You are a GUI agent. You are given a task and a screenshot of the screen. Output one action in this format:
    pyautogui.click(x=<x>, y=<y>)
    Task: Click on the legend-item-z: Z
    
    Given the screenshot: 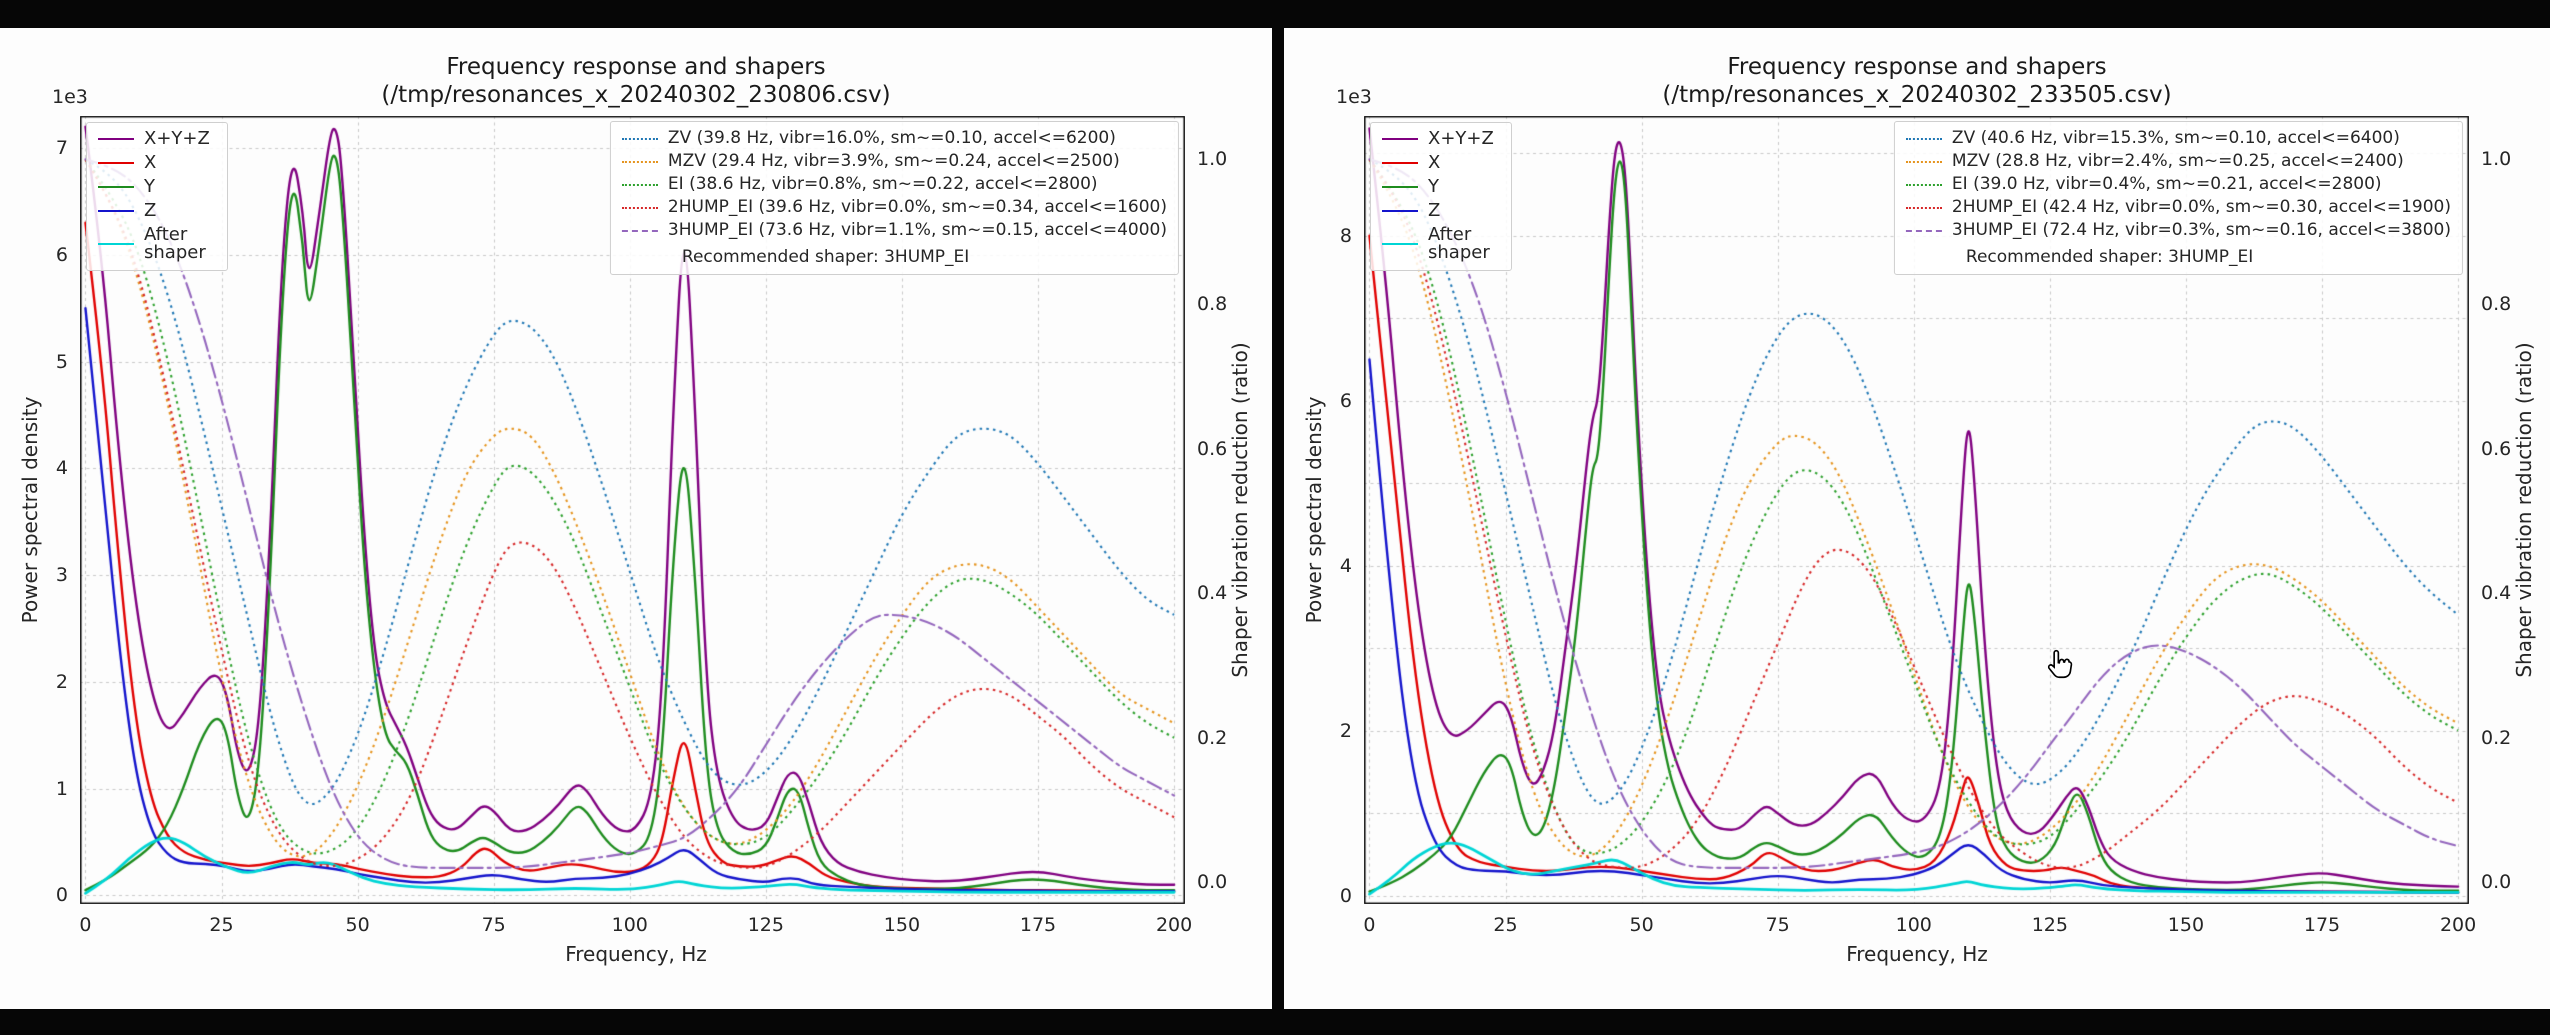 What is the action you would take?
    pyautogui.click(x=1441, y=210)
    